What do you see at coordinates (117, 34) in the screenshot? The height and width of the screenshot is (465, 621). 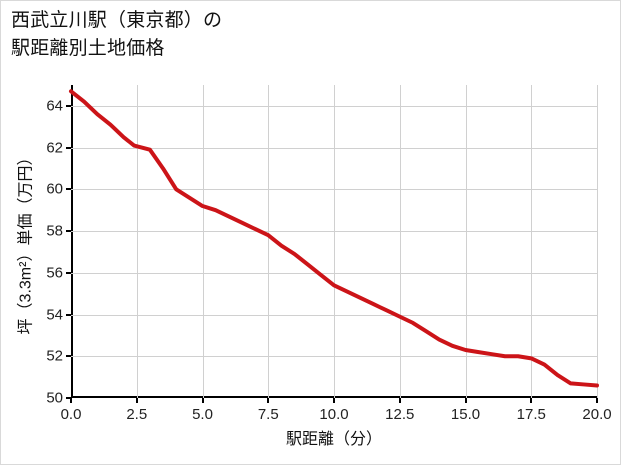 I see `chart-title: 西武立川駅（東京都）の 駅距離別土地価格` at bounding box center [117, 34].